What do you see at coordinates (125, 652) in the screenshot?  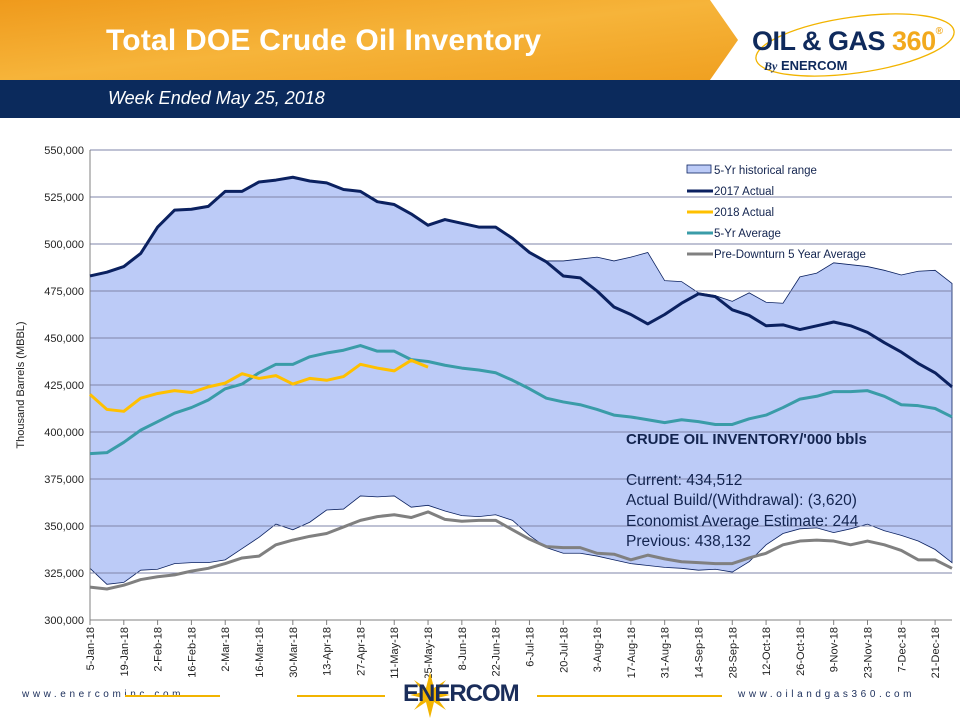 I see `x-tick-label: 19-Jan-18` at bounding box center [125, 652].